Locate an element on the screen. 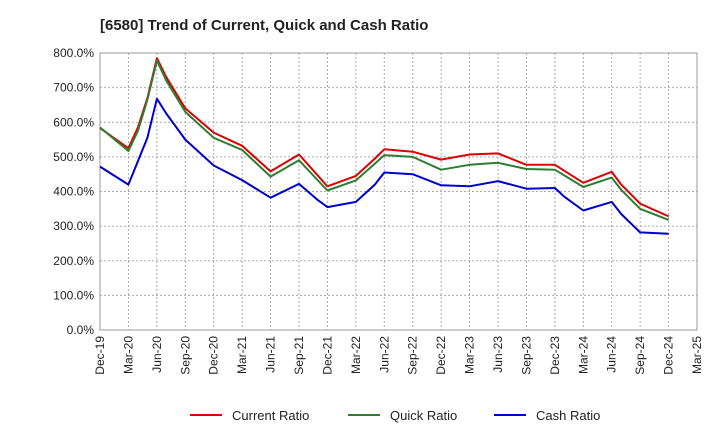  legend: Current Ratio Quick Ratio Cash Ratio is located at coordinates (395, 415).